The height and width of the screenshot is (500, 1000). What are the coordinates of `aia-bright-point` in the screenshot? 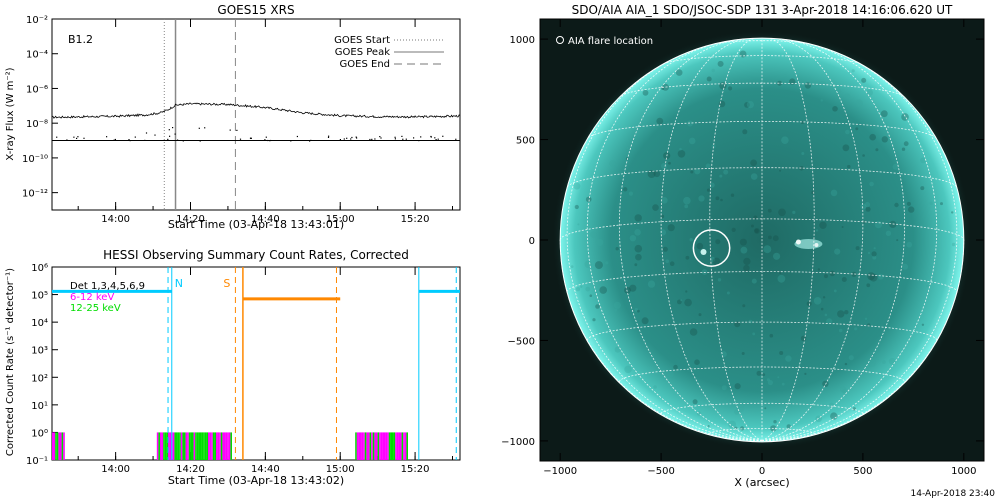 It's located at (798, 242).